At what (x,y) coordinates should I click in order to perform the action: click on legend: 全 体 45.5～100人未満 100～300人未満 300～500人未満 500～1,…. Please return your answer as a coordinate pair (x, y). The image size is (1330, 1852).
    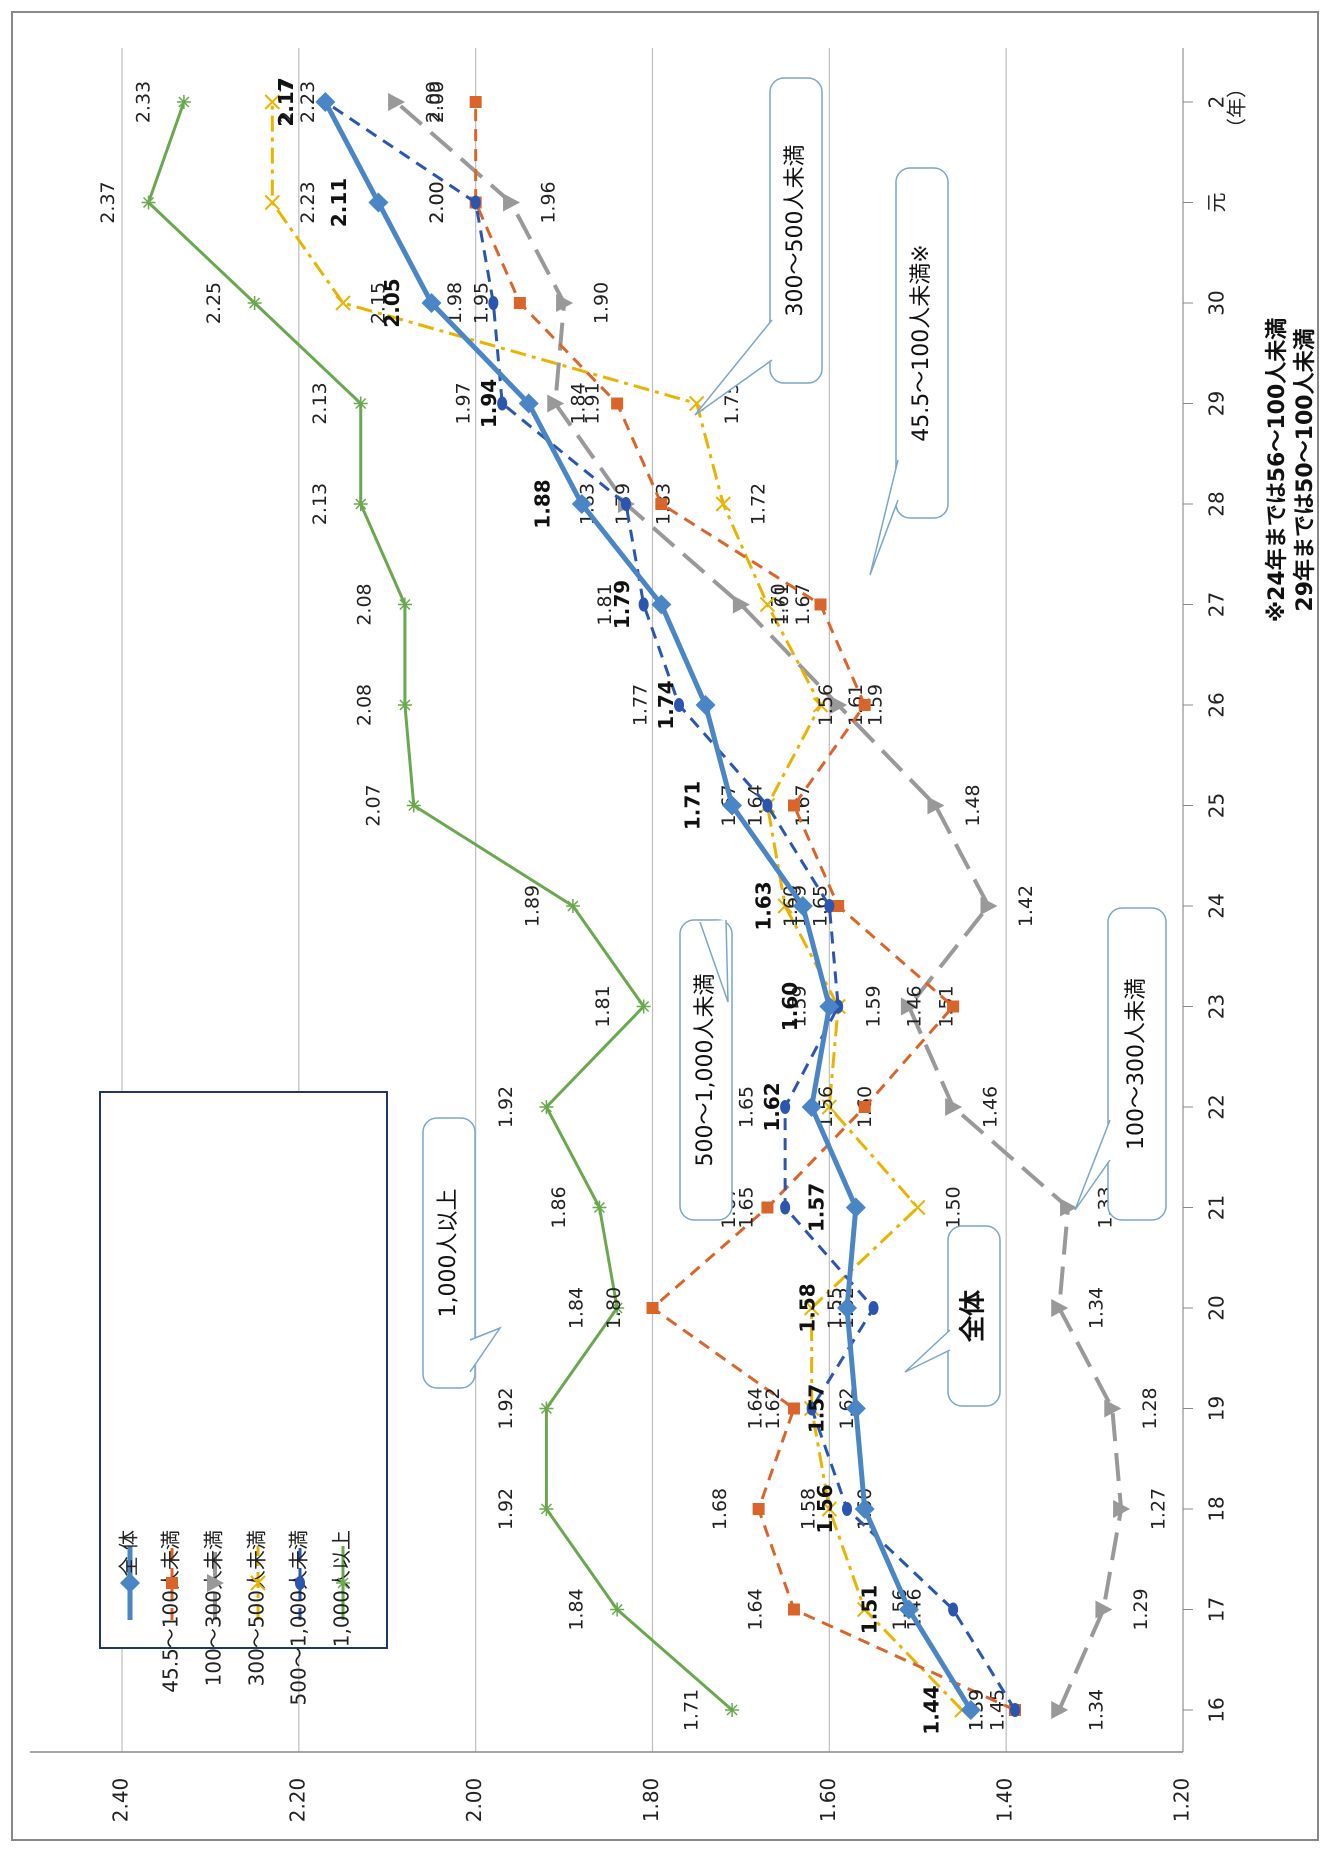
    Looking at the image, I should click on (243, 1398).